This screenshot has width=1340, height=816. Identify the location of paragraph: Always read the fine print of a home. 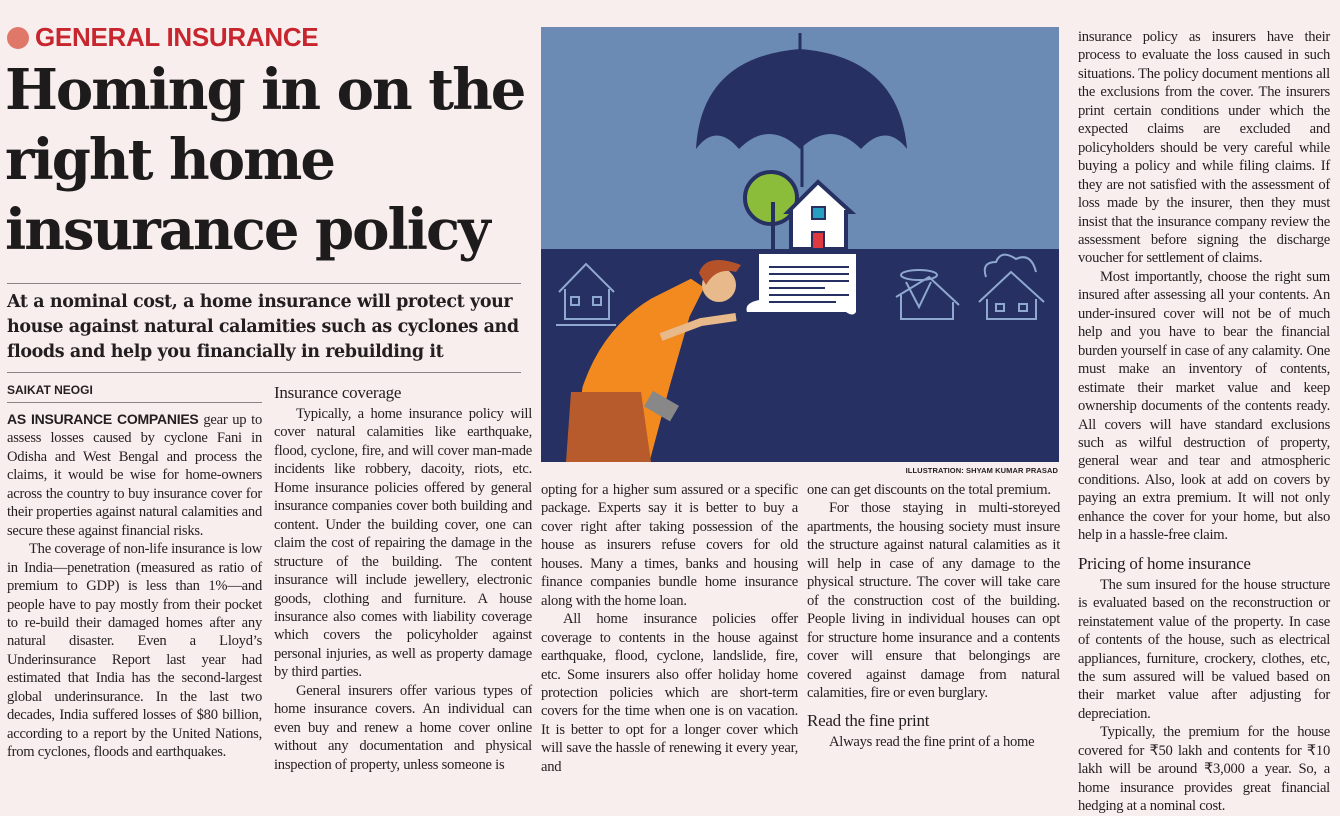
(932, 742).